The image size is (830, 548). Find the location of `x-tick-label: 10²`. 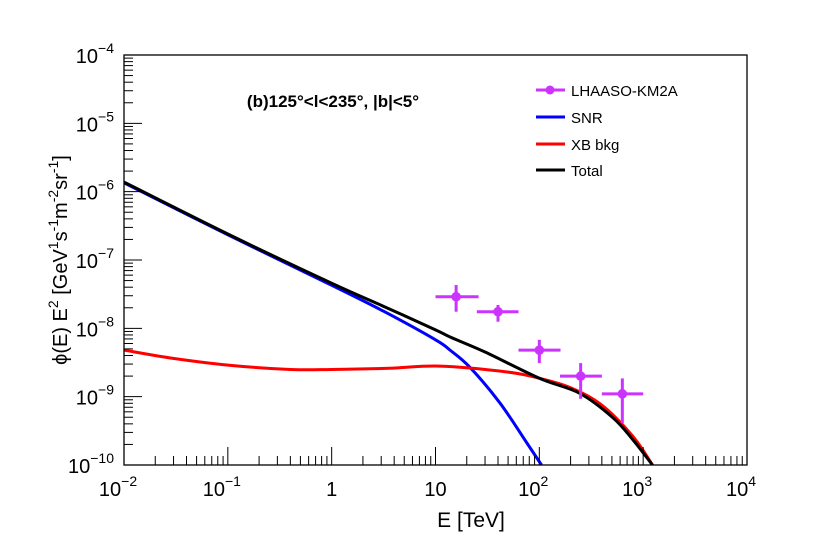

x-tick-label: 10² is located at coordinates (533, 487).